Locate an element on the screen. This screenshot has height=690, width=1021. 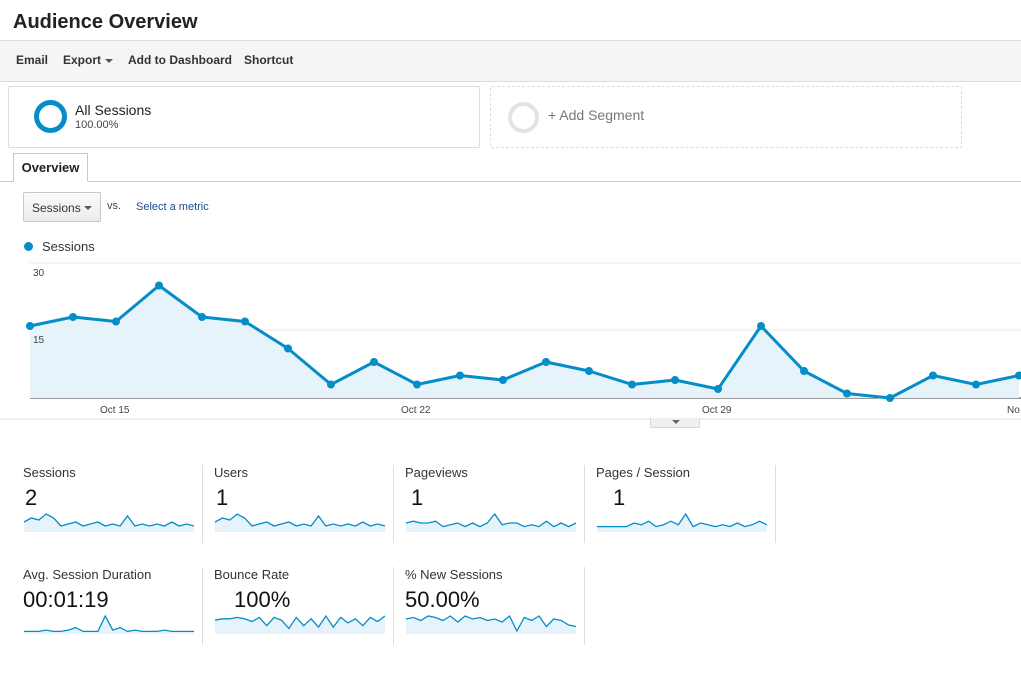
metric-card-users: Users 1 is located at coordinates (309, 504).